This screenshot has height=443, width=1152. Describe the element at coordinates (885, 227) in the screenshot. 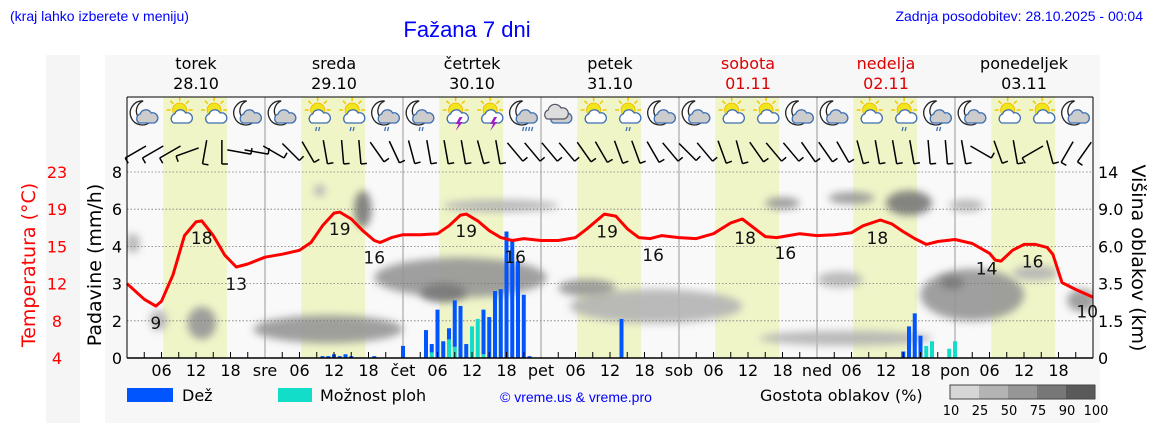

I see `daylight-band` at that location.